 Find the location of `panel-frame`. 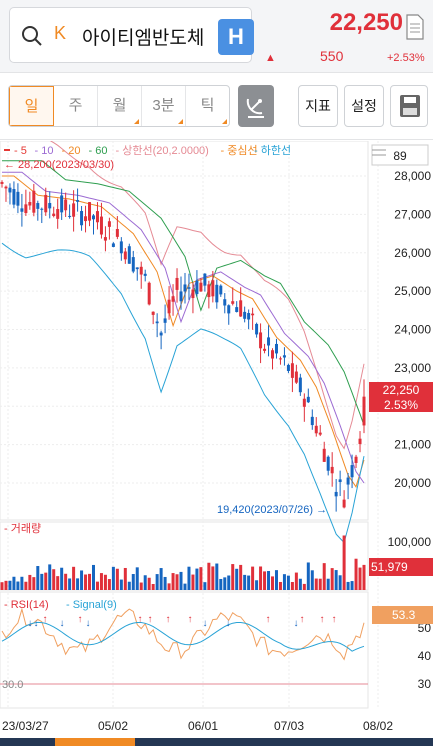

panel-frame is located at coordinates (184, 650).